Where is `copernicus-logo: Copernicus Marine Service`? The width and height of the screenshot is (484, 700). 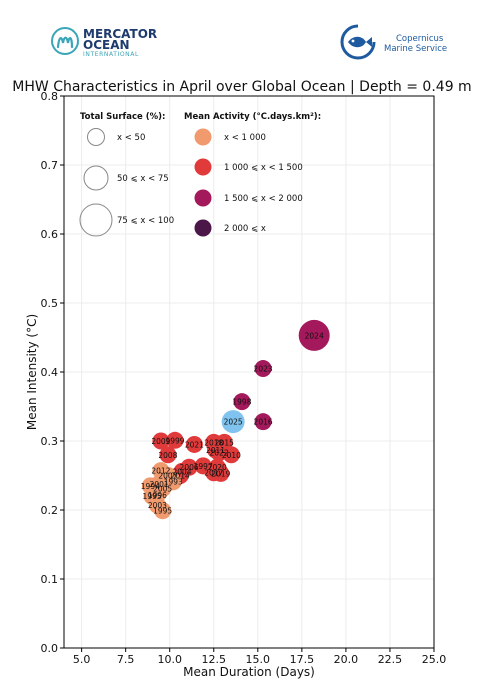 copernicus-logo: Copernicus Marine Service is located at coordinates (393, 42).